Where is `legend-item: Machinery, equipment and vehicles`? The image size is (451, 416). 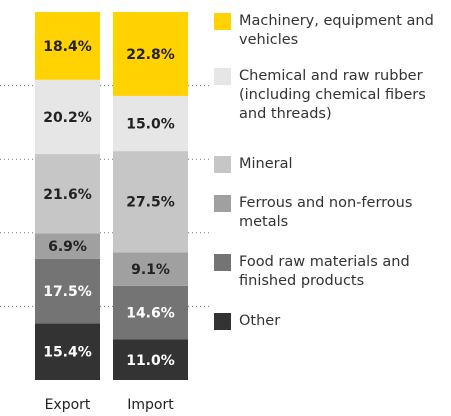
legend-item: Machinery, equipment and vehicles is located at coordinates (332, 31).